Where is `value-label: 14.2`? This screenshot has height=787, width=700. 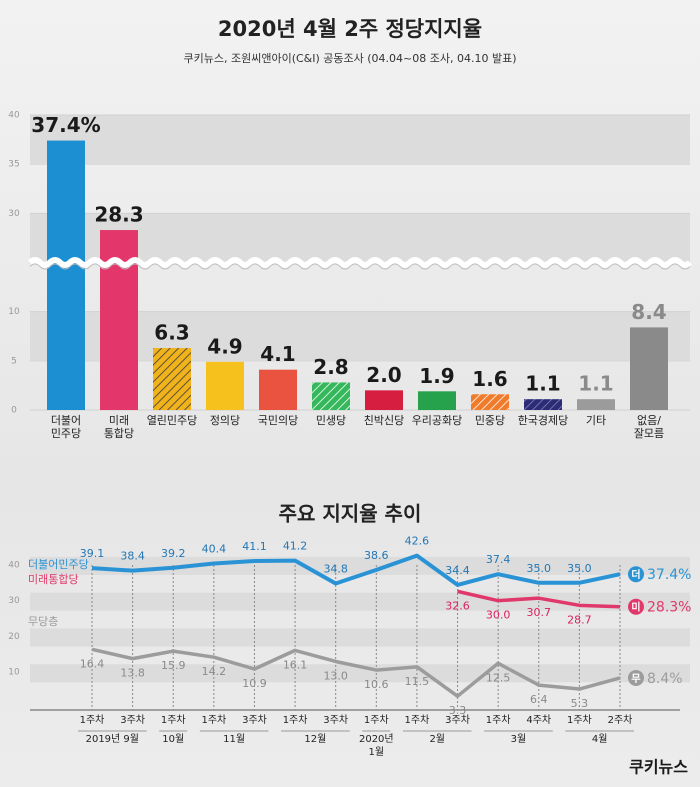 value-label: 14.2 is located at coordinates (214, 671).